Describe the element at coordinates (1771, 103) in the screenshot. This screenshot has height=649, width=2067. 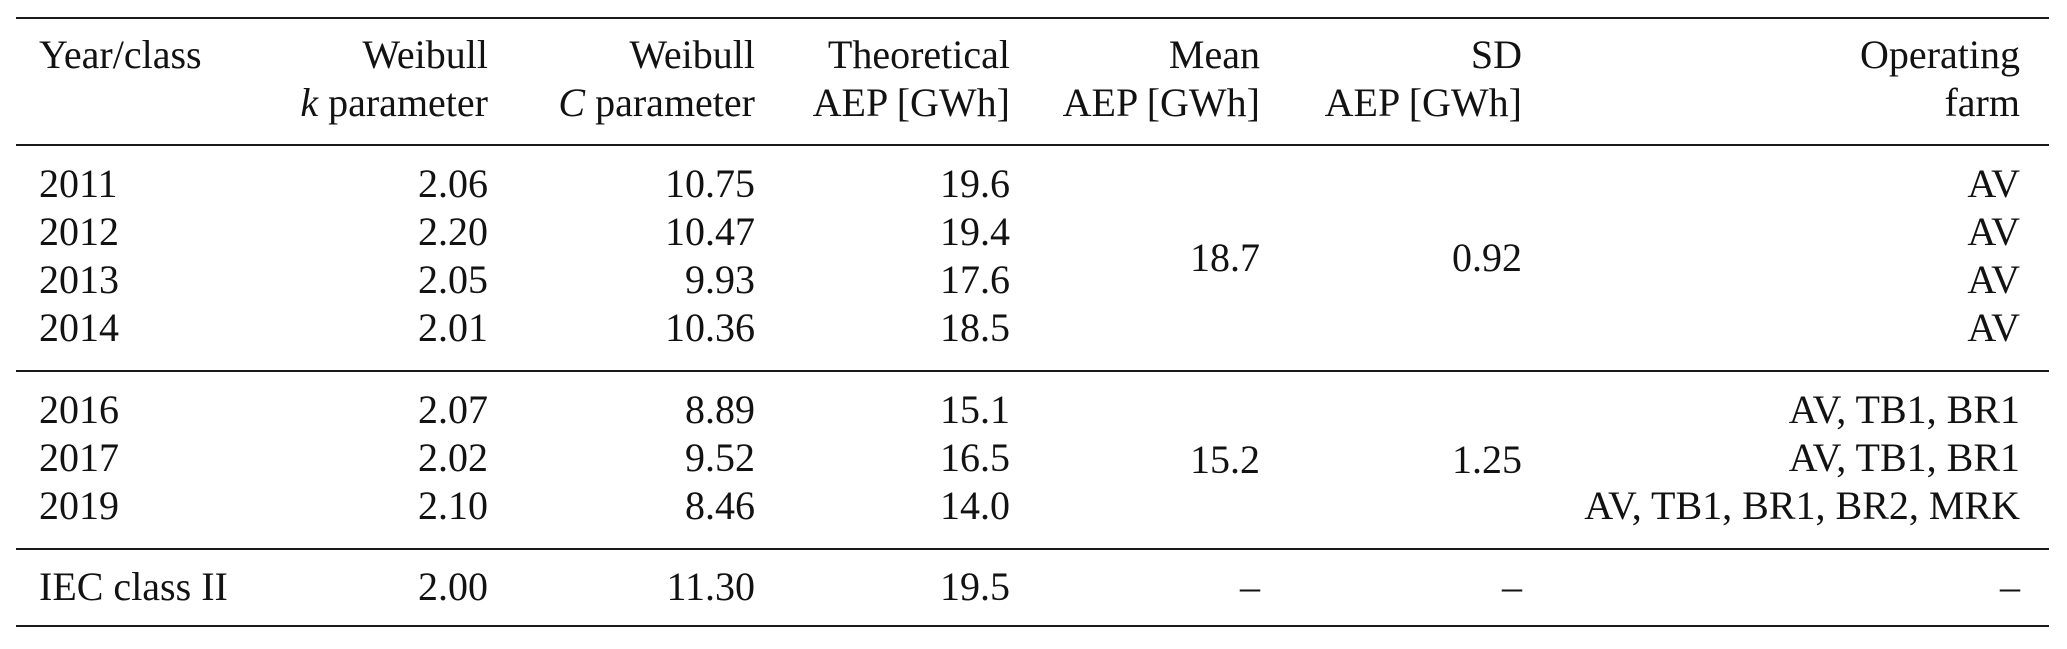
I see `header-line2: farm` at that location.